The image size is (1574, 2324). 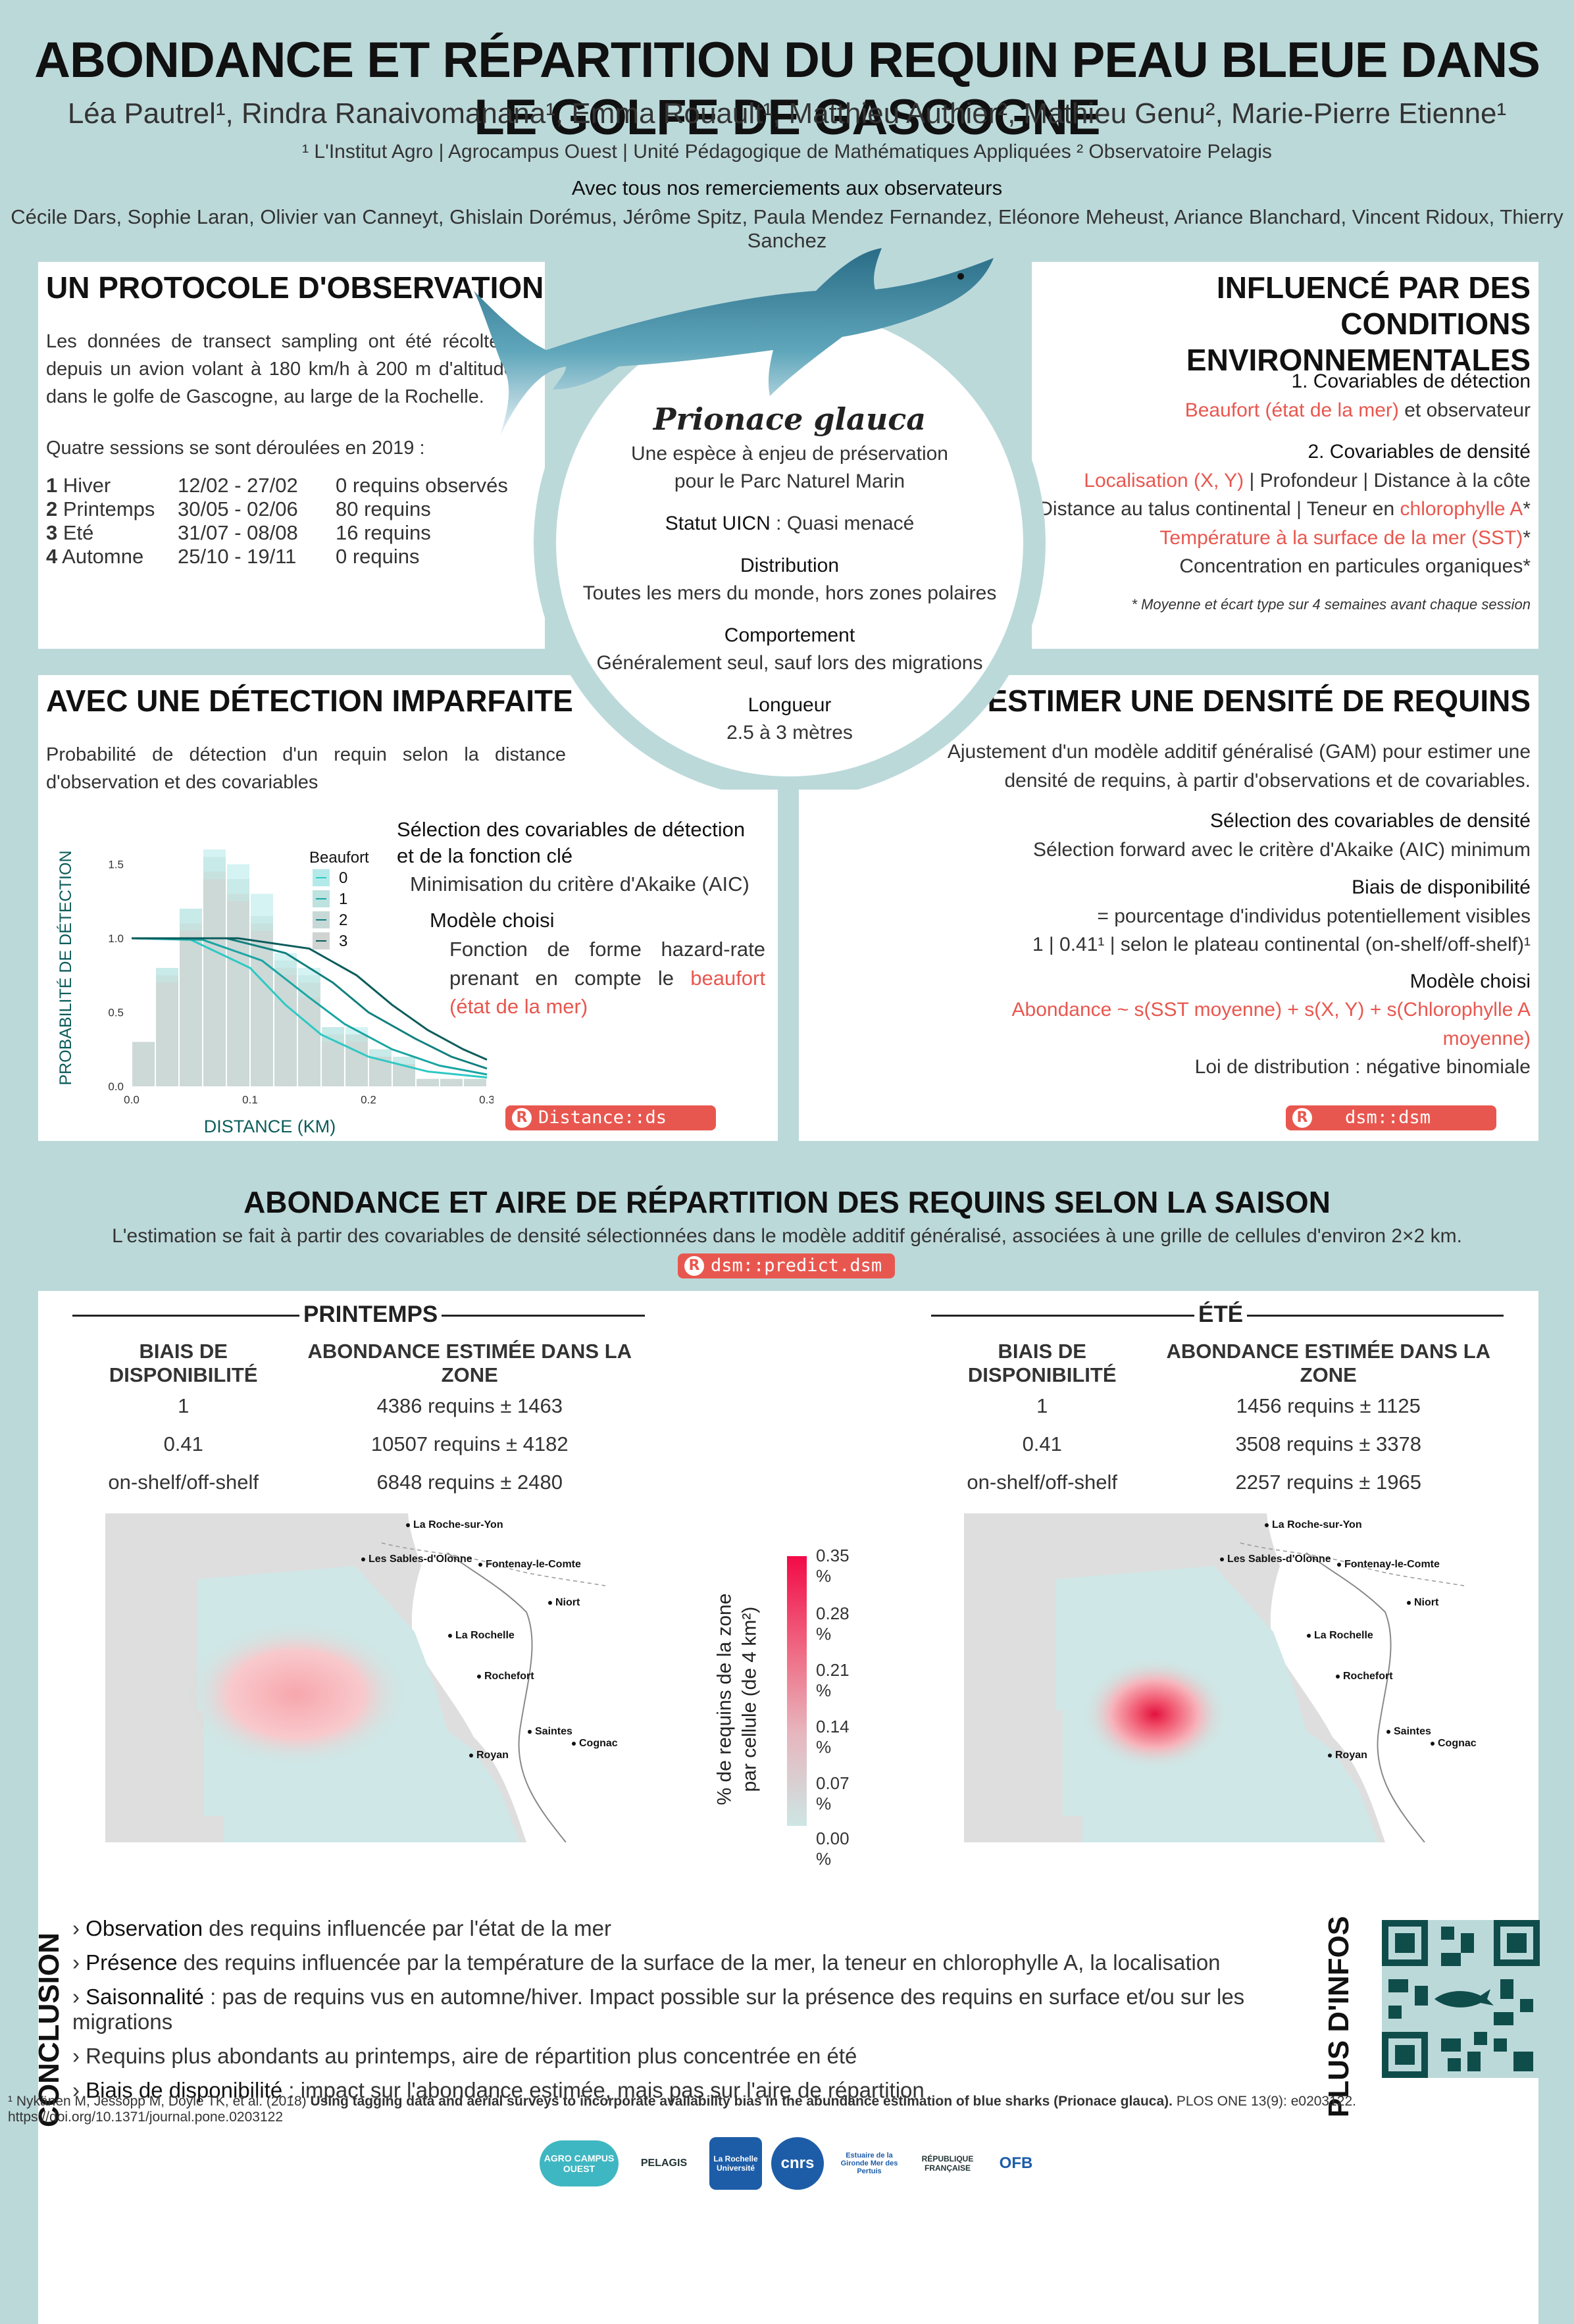 I want to click on more-info-label: PLUS D'INFOS, so click(x=1339, y=2016).